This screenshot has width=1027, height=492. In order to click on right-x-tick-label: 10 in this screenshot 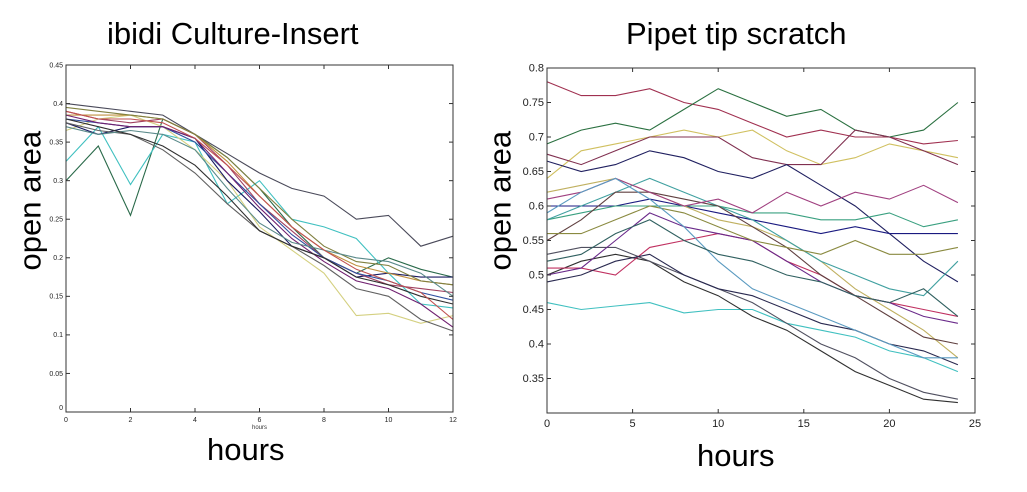, I will do `click(718, 424)`.